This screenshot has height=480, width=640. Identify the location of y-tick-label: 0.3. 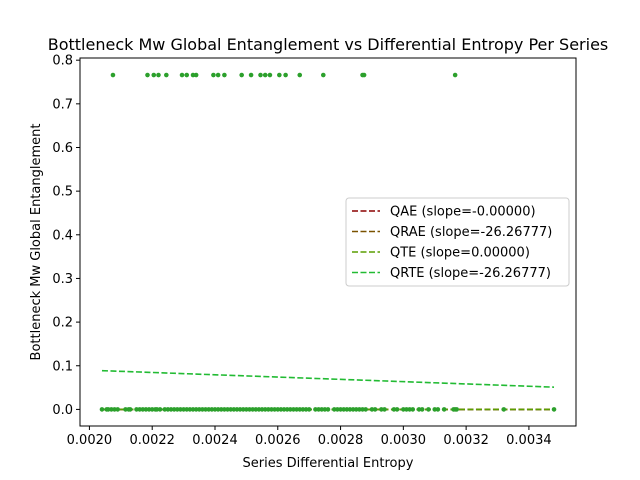
(62, 279).